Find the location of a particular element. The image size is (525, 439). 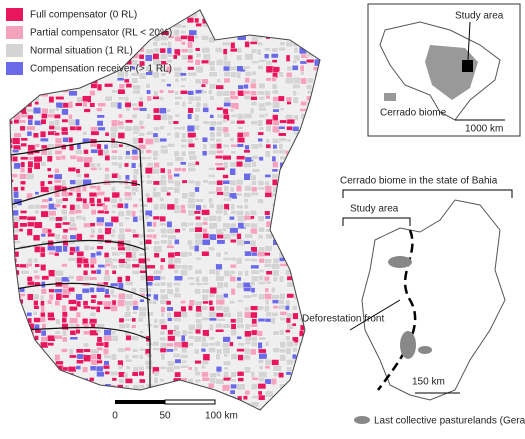

inset-title: Study area is located at coordinates (479, 16).